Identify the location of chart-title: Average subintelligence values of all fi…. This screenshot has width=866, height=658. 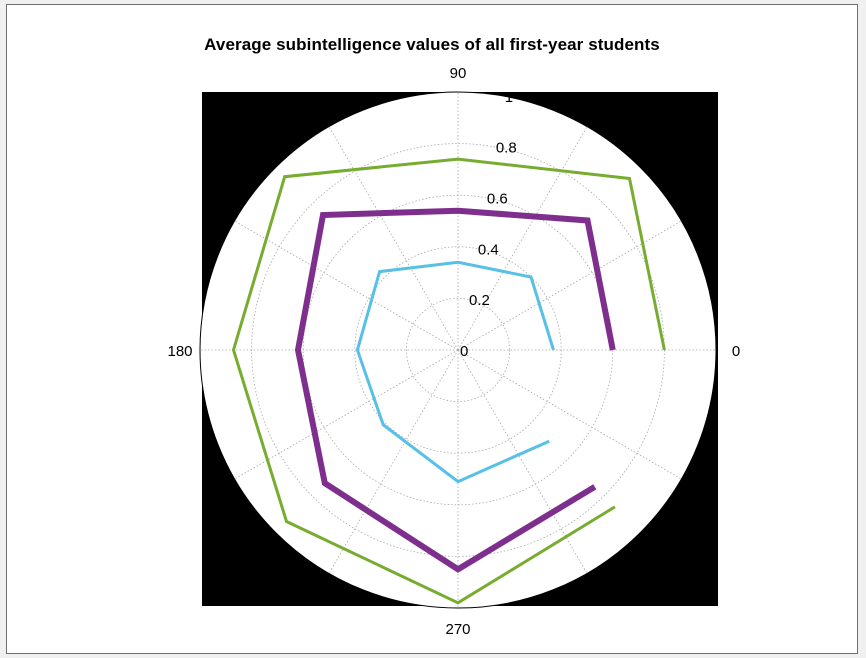
(432, 44).